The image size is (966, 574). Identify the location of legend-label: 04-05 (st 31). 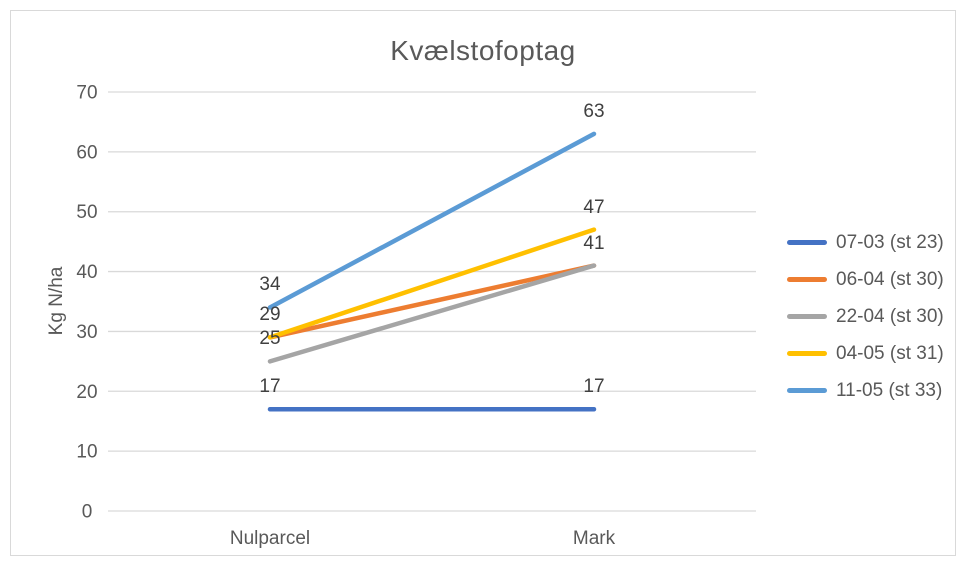
(890, 353).